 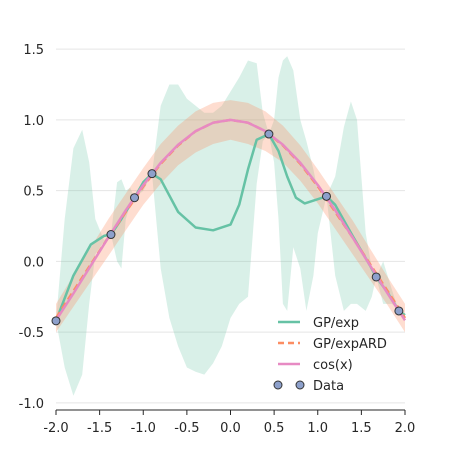 I want to click on x-tick-label-7: 1.5, so click(x=361, y=428).